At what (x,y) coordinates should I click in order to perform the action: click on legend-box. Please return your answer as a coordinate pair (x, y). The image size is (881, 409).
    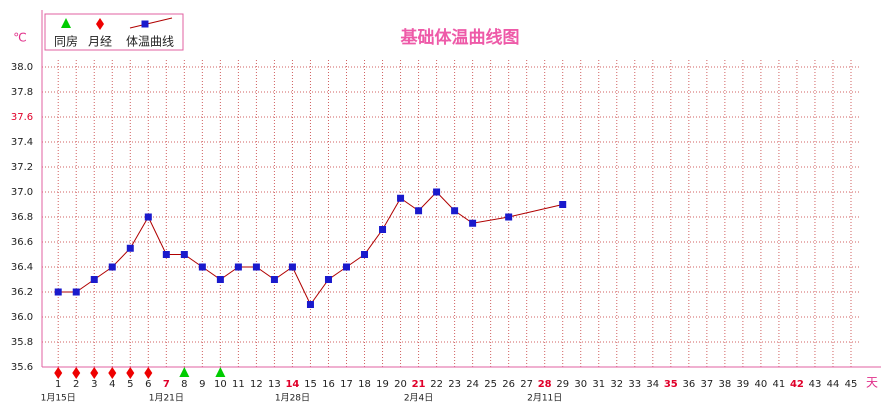
    Looking at the image, I should click on (114, 32).